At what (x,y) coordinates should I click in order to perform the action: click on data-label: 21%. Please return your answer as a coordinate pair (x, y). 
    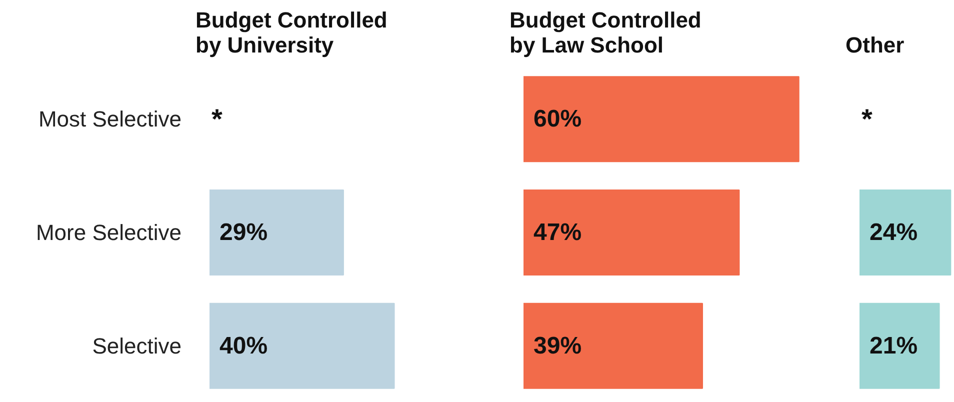
    Looking at the image, I should click on (894, 346).